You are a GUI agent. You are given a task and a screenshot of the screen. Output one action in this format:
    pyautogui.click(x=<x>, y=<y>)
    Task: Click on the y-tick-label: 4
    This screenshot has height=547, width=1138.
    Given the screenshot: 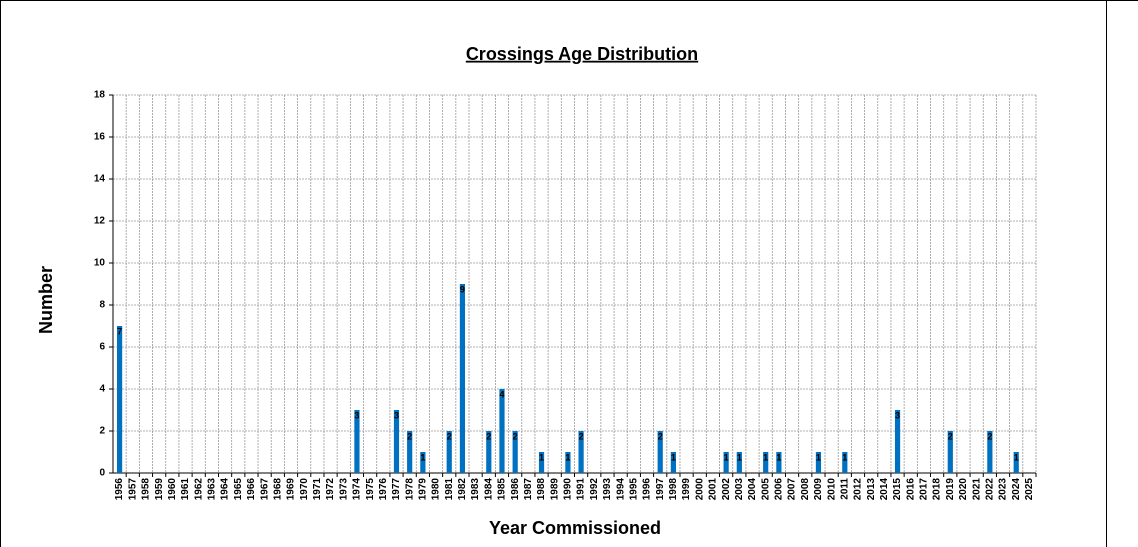 What is the action you would take?
    pyautogui.click(x=102, y=389)
    